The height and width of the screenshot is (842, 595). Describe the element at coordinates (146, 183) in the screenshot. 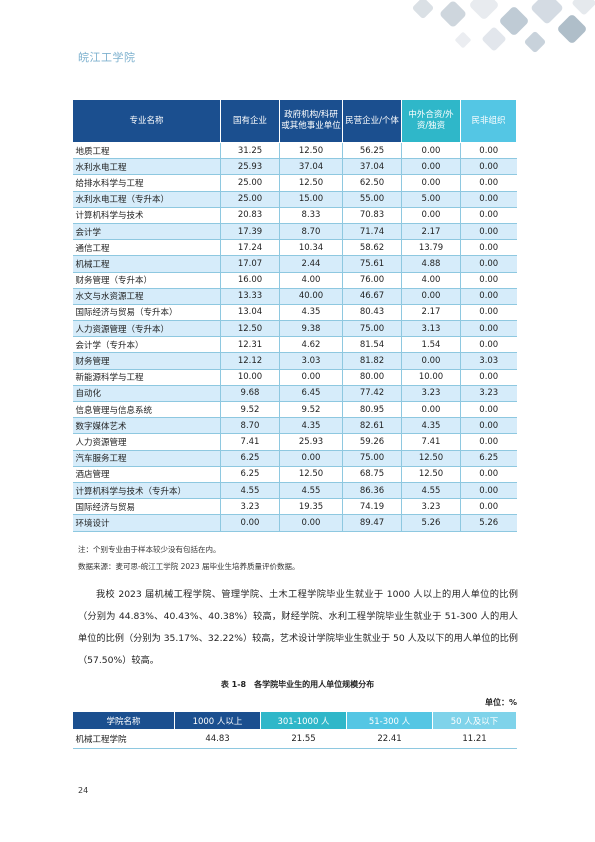

I see `row-label-cell: 给排水科学与工程` at that location.